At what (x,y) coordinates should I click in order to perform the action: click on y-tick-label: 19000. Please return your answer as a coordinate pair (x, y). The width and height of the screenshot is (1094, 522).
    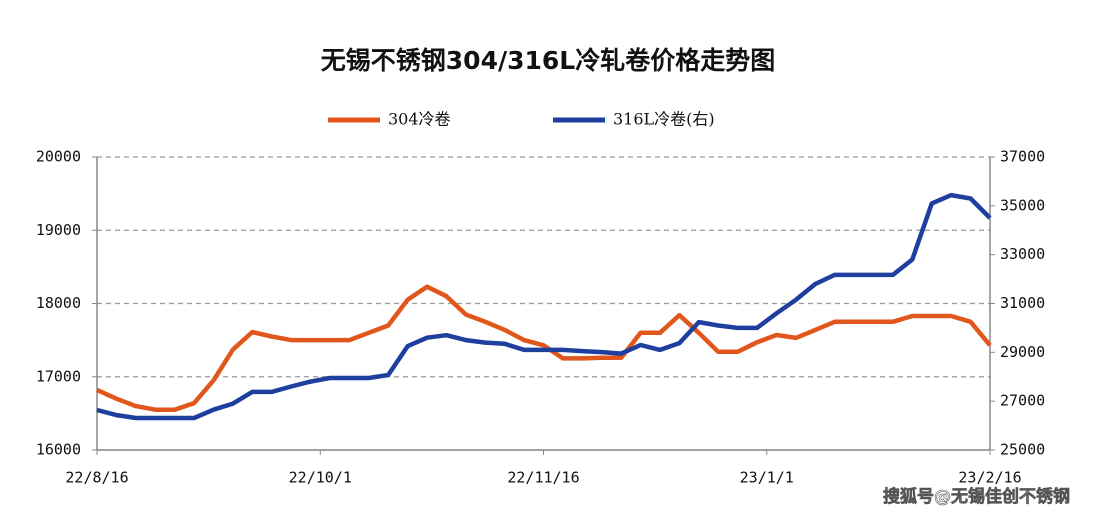
    Looking at the image, I should click on (58, 230).